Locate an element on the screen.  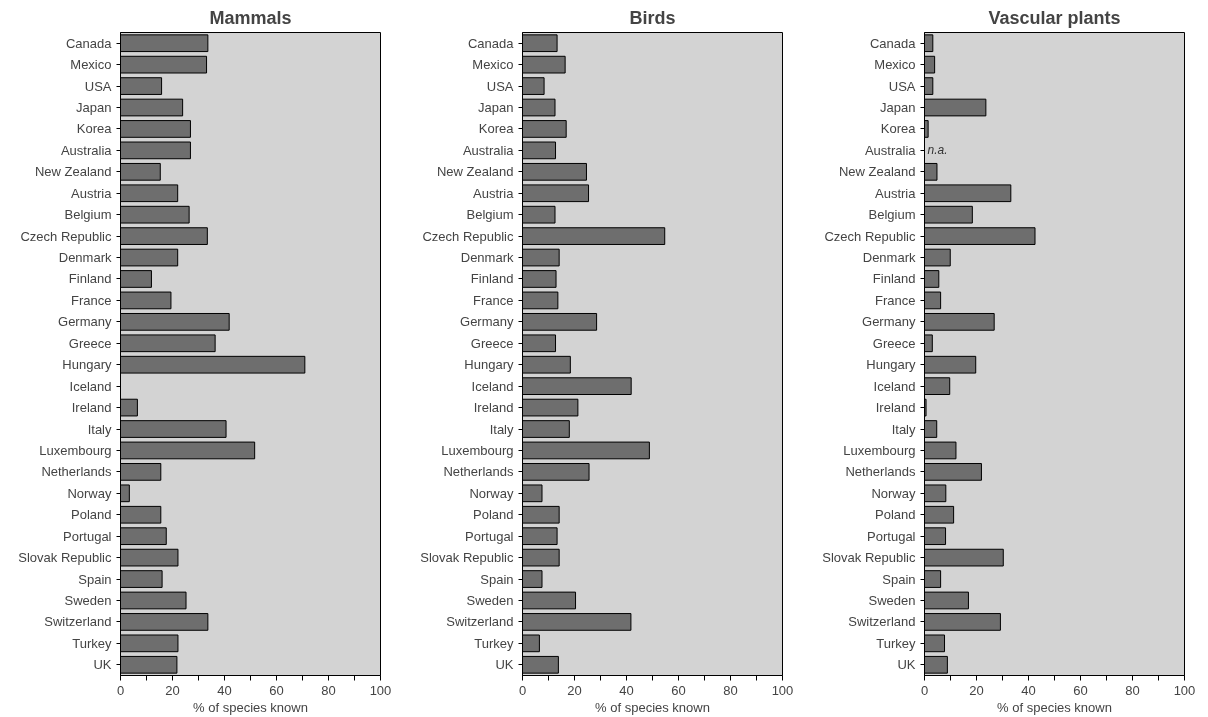
annotation: n.a. is located at coordinates (937, 150).